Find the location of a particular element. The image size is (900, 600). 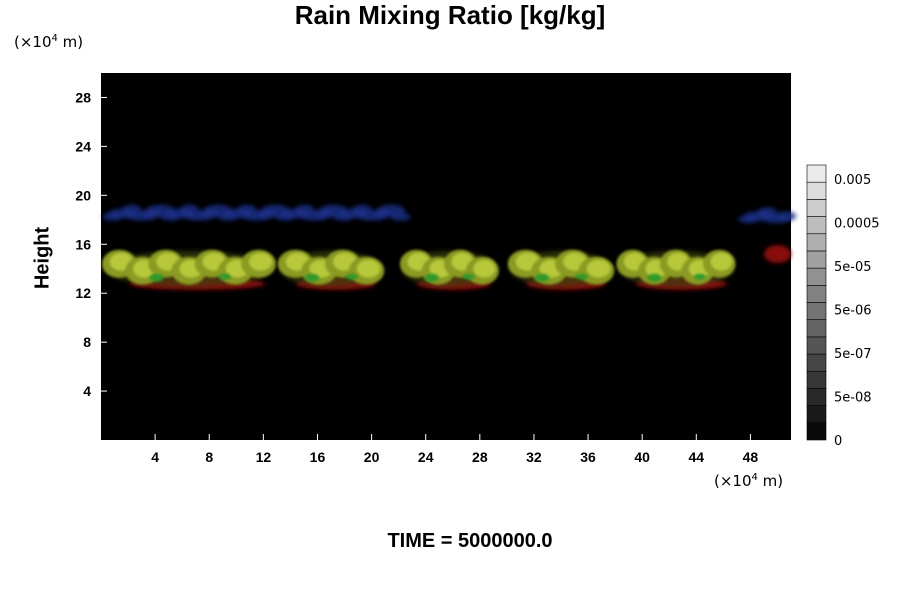

x-tick-label: 20 is located at coordinates (372, 457).